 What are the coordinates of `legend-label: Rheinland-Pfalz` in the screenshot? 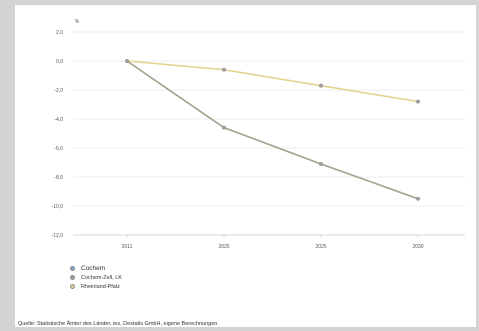 It's located at (100, 286).